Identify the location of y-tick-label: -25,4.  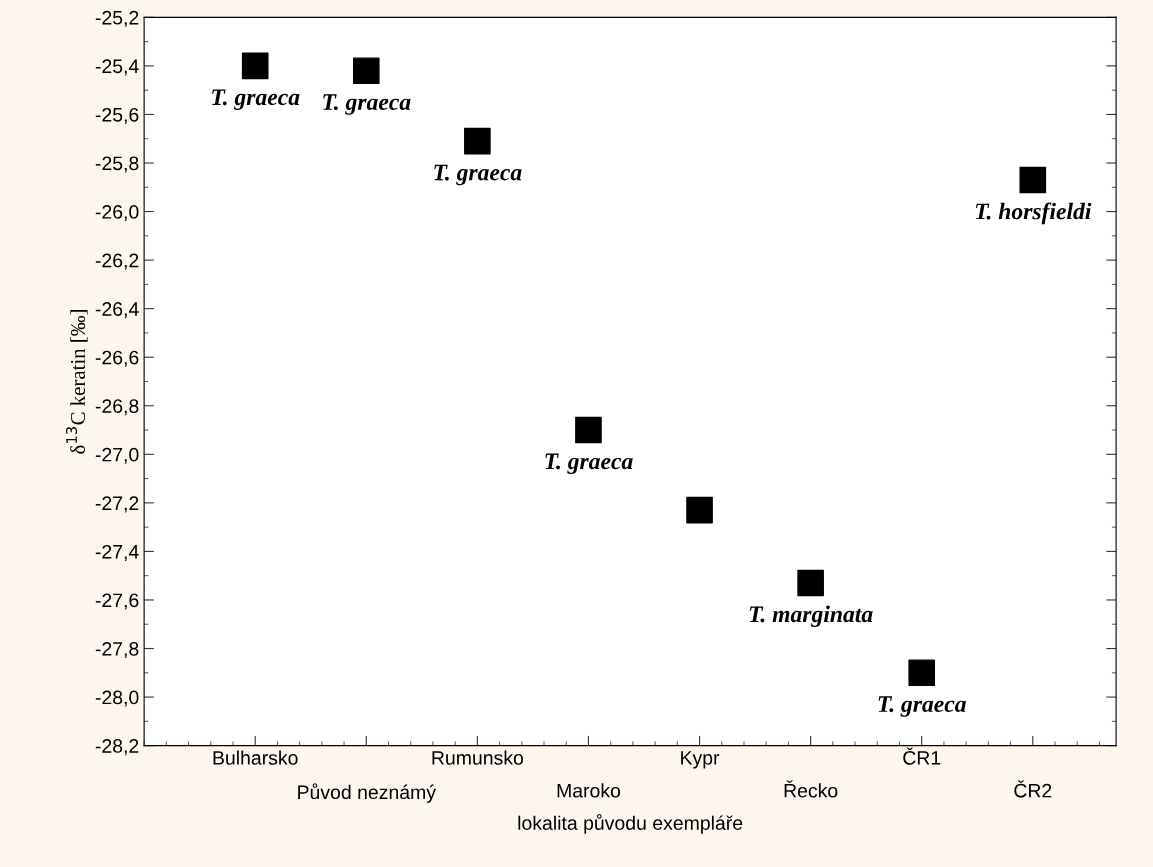
(117, 67).